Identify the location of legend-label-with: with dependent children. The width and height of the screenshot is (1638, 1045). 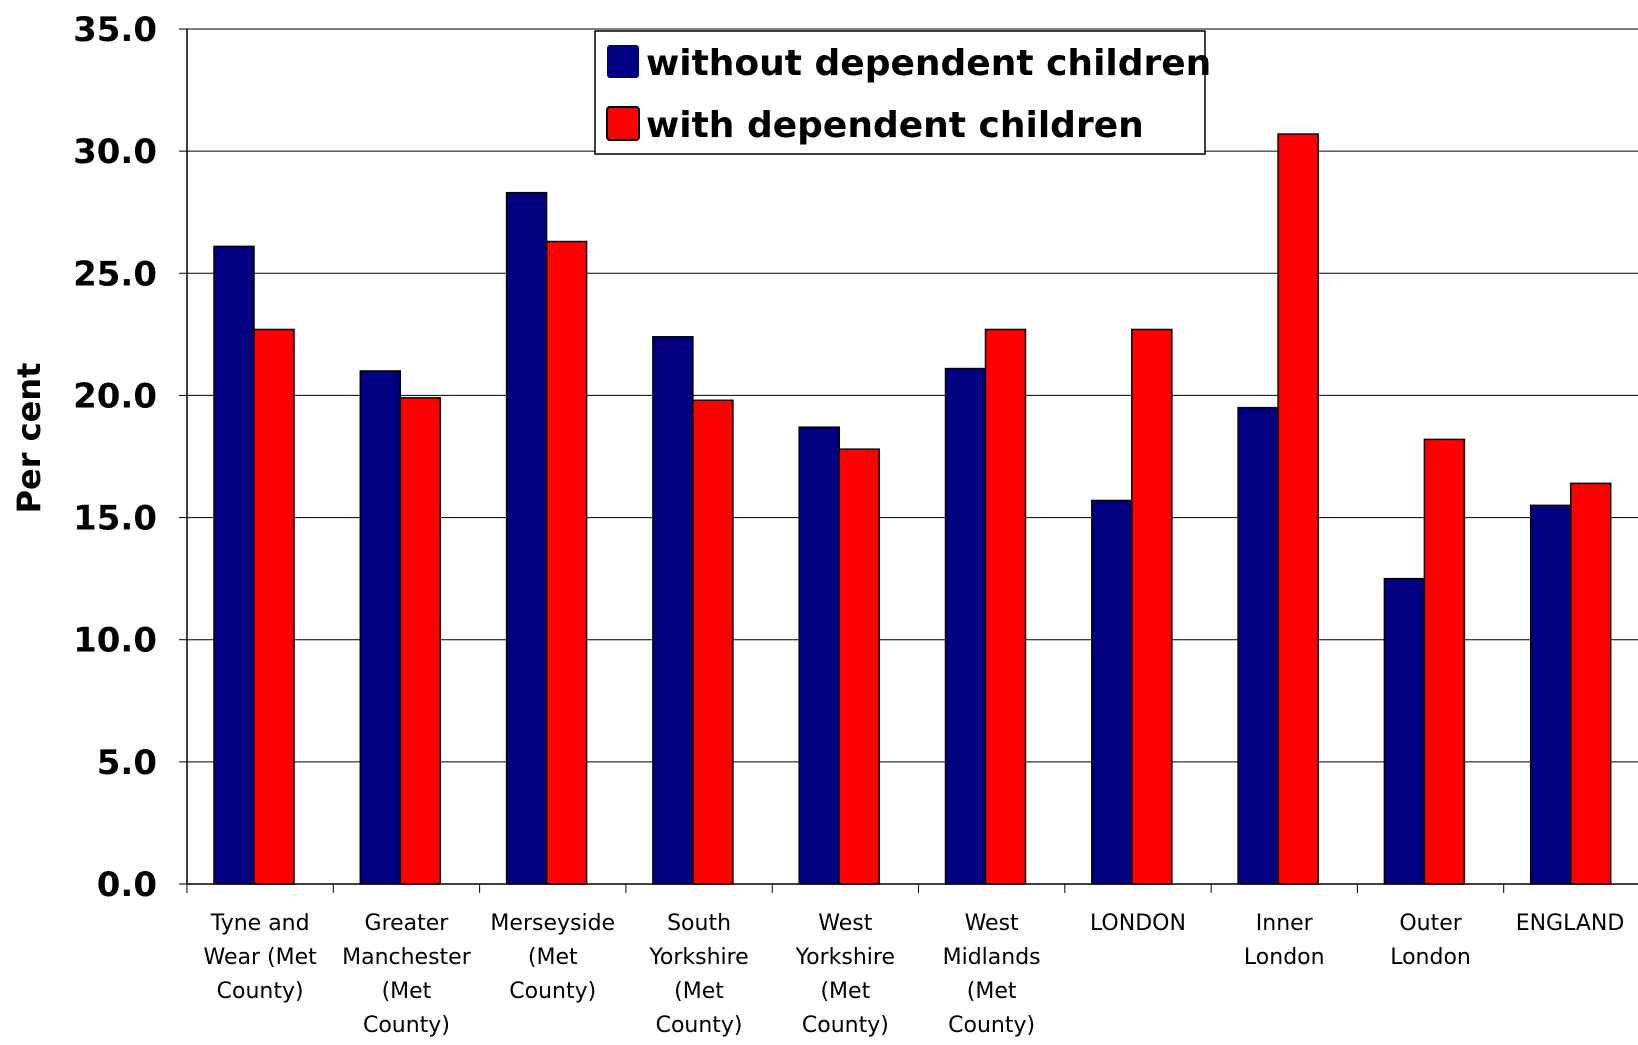
(895, 125).